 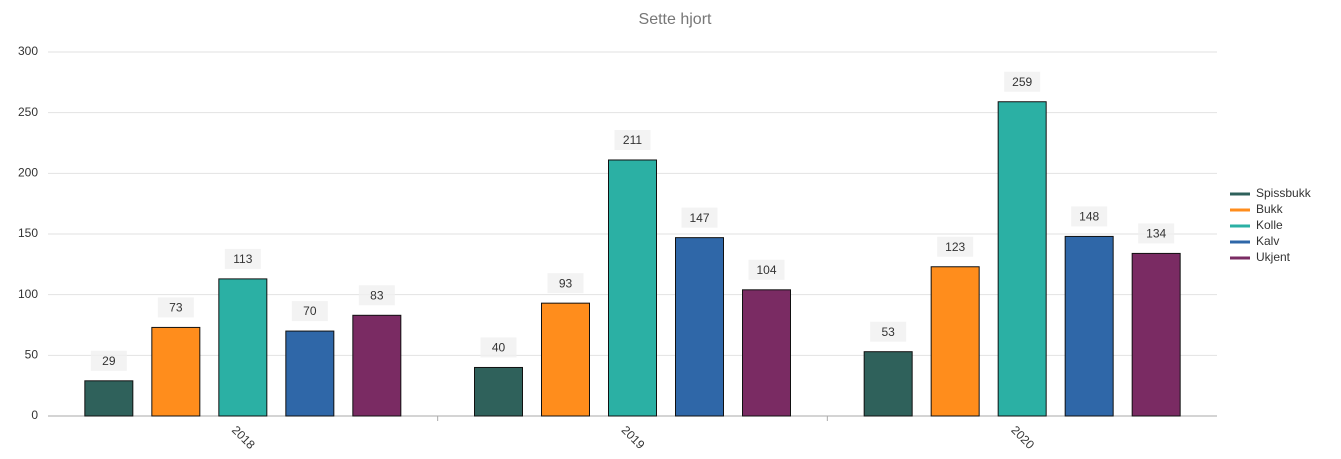 I want to click on value-label: 259, so click(x=1022, y=82).